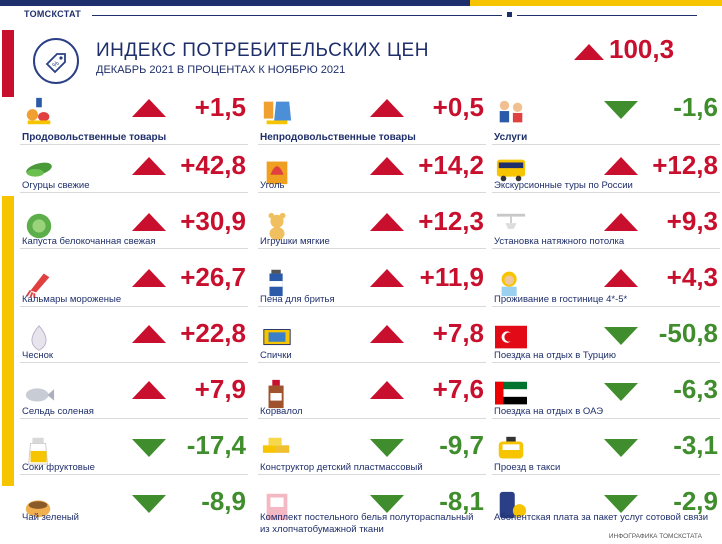 The height and width of the screenshot is (544, 722). I want to click on coal-icon, so click(277, 173).